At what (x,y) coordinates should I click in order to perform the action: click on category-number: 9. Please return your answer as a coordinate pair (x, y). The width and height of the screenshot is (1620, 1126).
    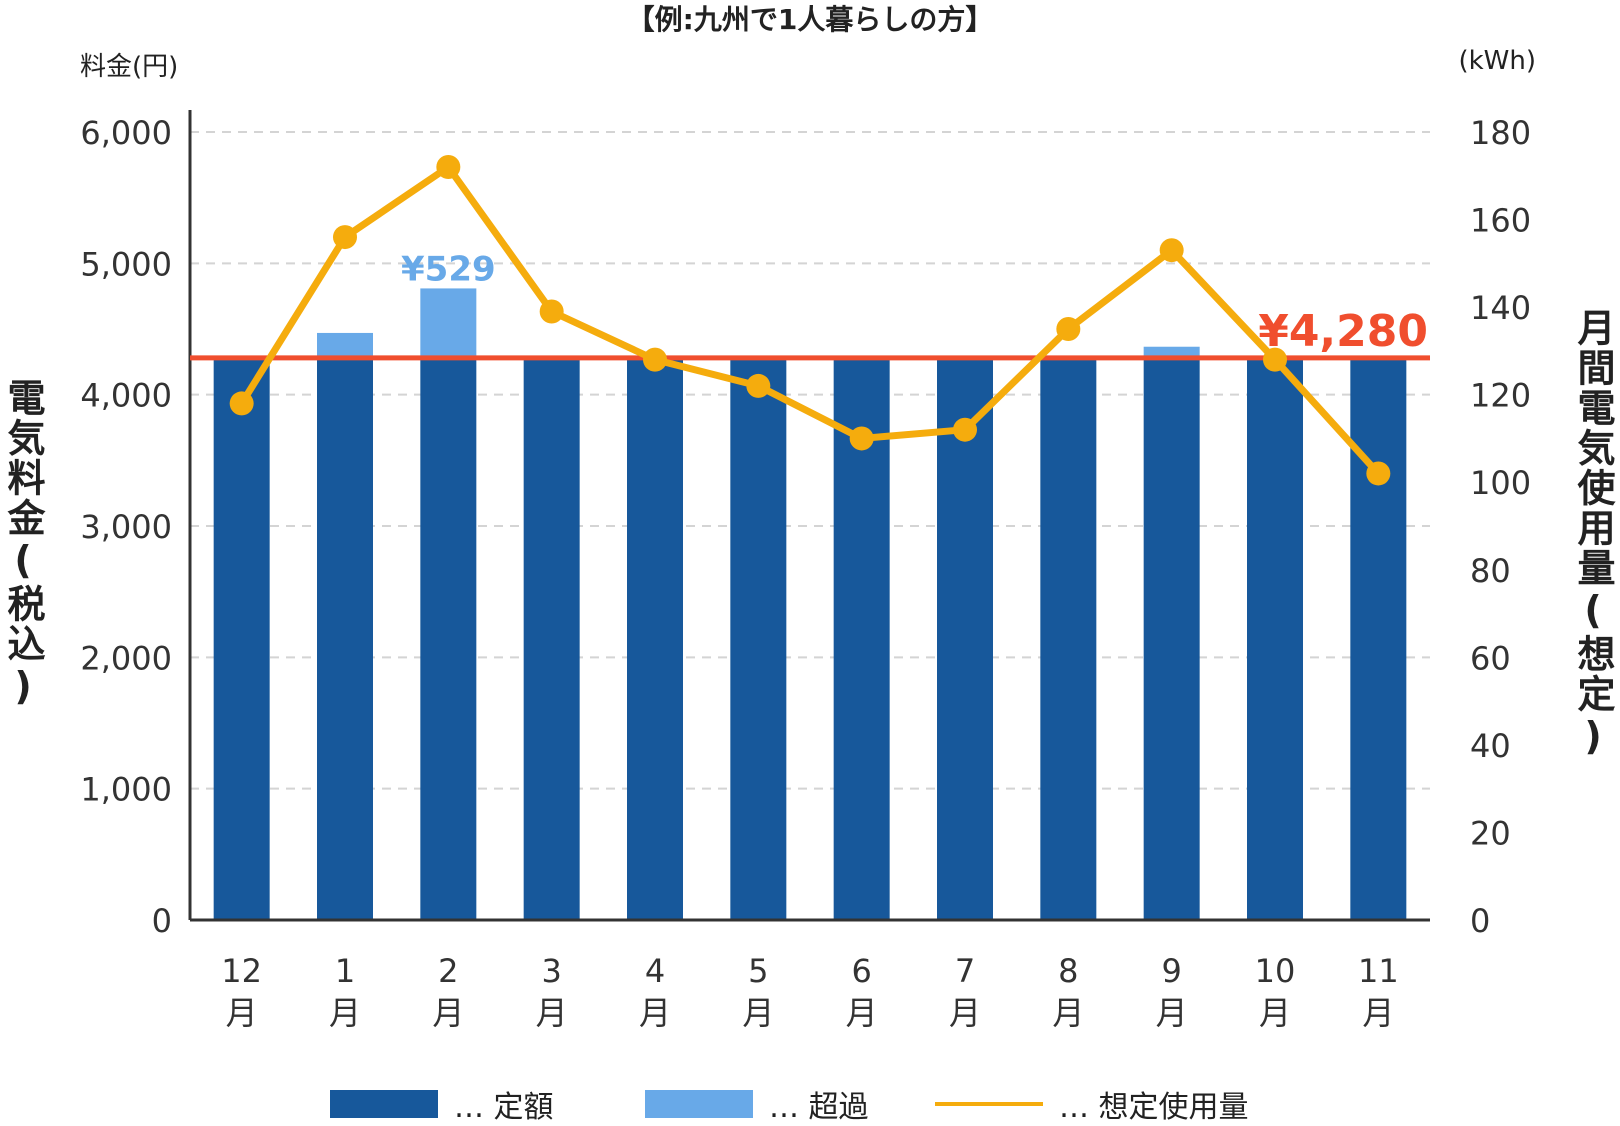
    Looking at the image, I should click on (1171, 971).